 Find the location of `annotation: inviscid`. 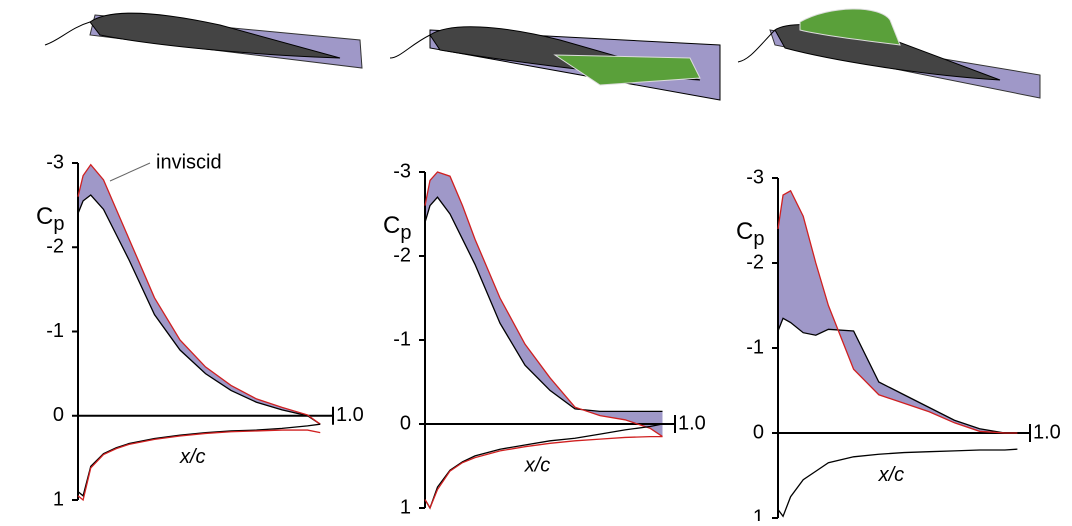

annotation: inviscid is located at coordinates (189, 162).